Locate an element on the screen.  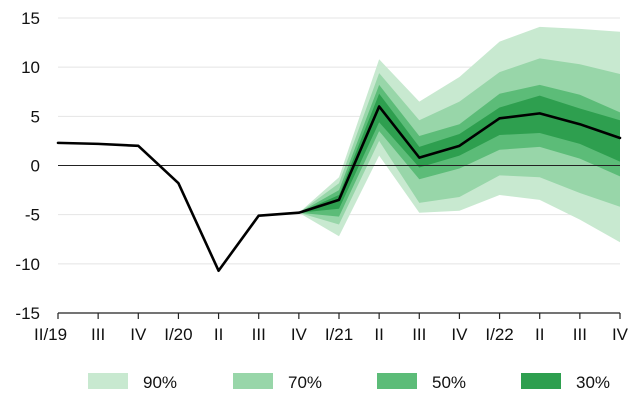
y-tick-label: 5 is located at coordinates (35, 116).